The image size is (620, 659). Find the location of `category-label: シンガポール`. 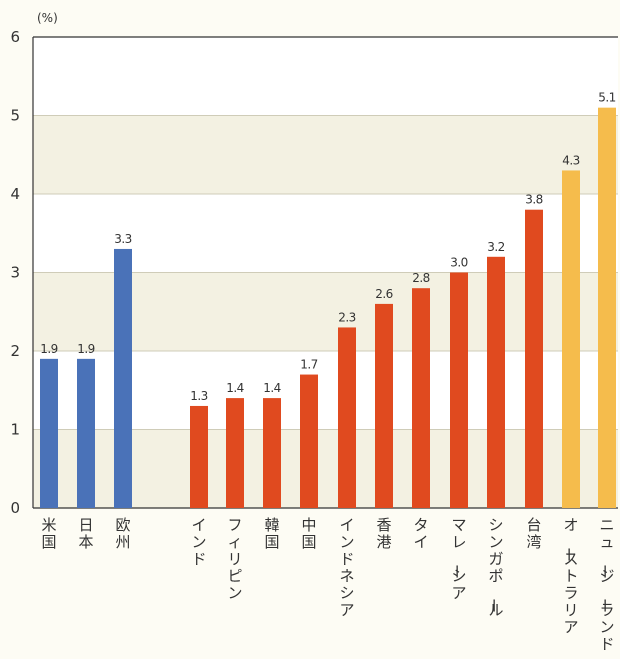

category-label: シンガポール is located at coordinates (493, 567).